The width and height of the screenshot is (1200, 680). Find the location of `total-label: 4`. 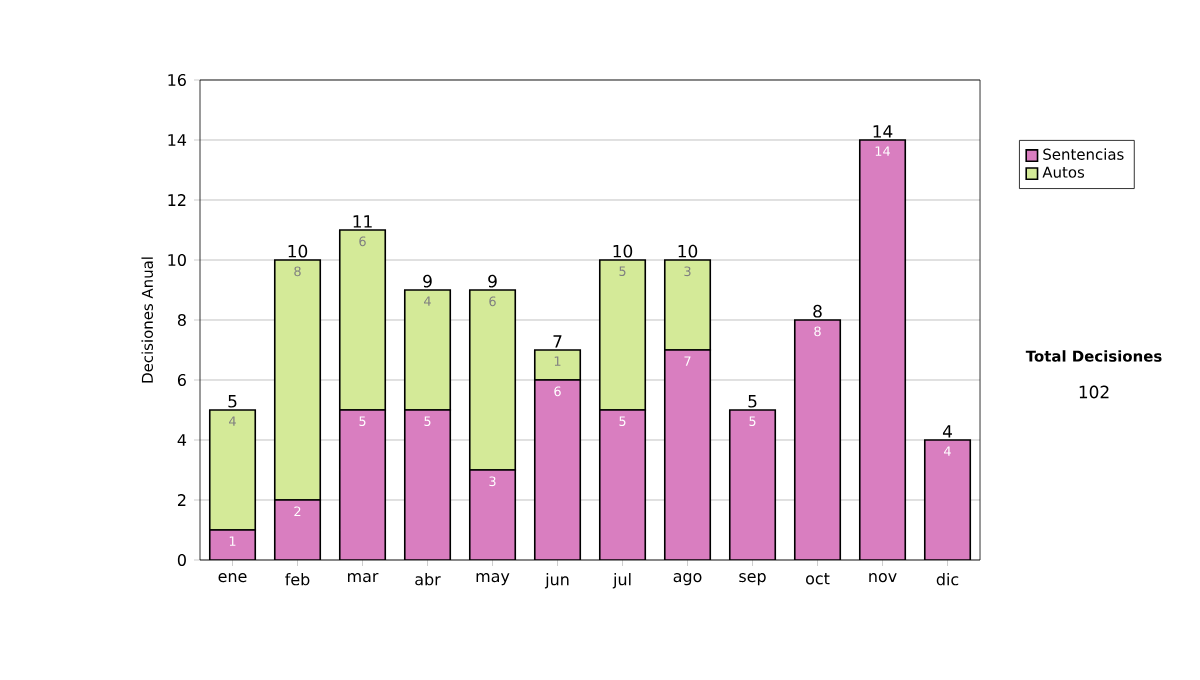

total-label: 4 is located at coordinates (947, 431).